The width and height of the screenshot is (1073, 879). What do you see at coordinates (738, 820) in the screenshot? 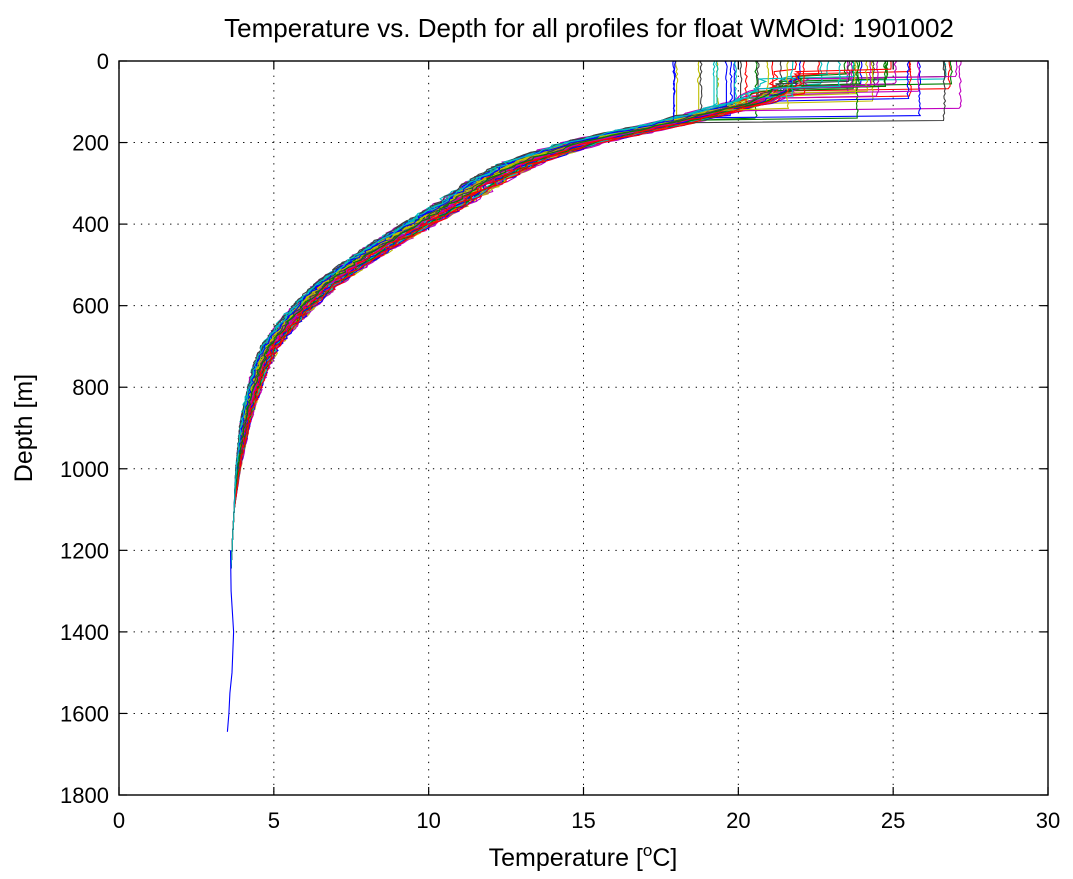
I see `x-tick-label: 20` at bounding box center [738, 820].